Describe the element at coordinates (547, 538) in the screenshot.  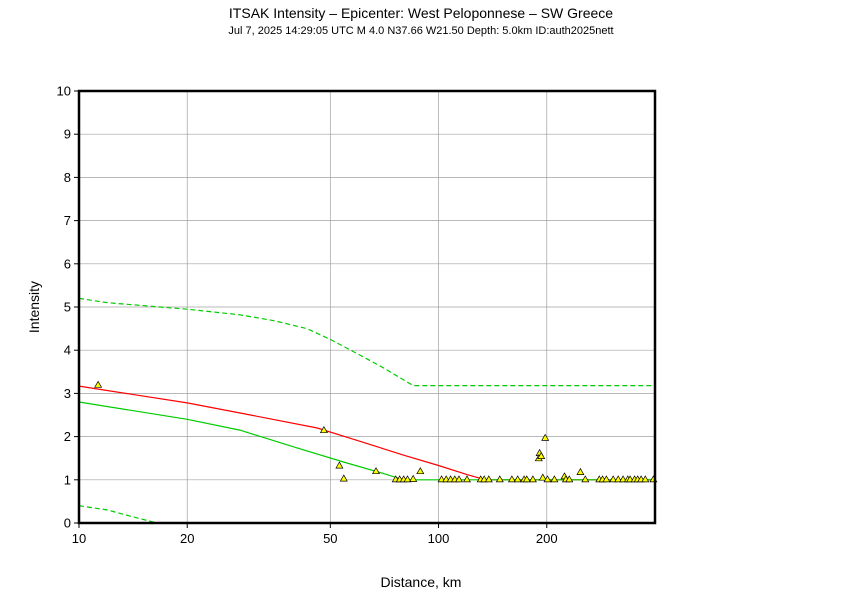
I see `x-tick-label: 200` at that location.